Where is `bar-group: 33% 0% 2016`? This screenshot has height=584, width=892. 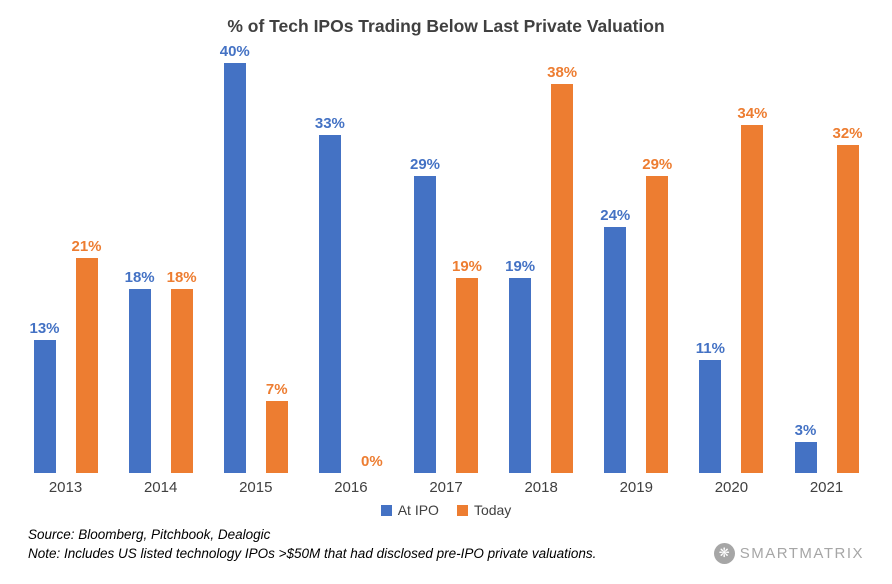 bar-group: 33% 0% 2016 is located at coordinates (350, 271).